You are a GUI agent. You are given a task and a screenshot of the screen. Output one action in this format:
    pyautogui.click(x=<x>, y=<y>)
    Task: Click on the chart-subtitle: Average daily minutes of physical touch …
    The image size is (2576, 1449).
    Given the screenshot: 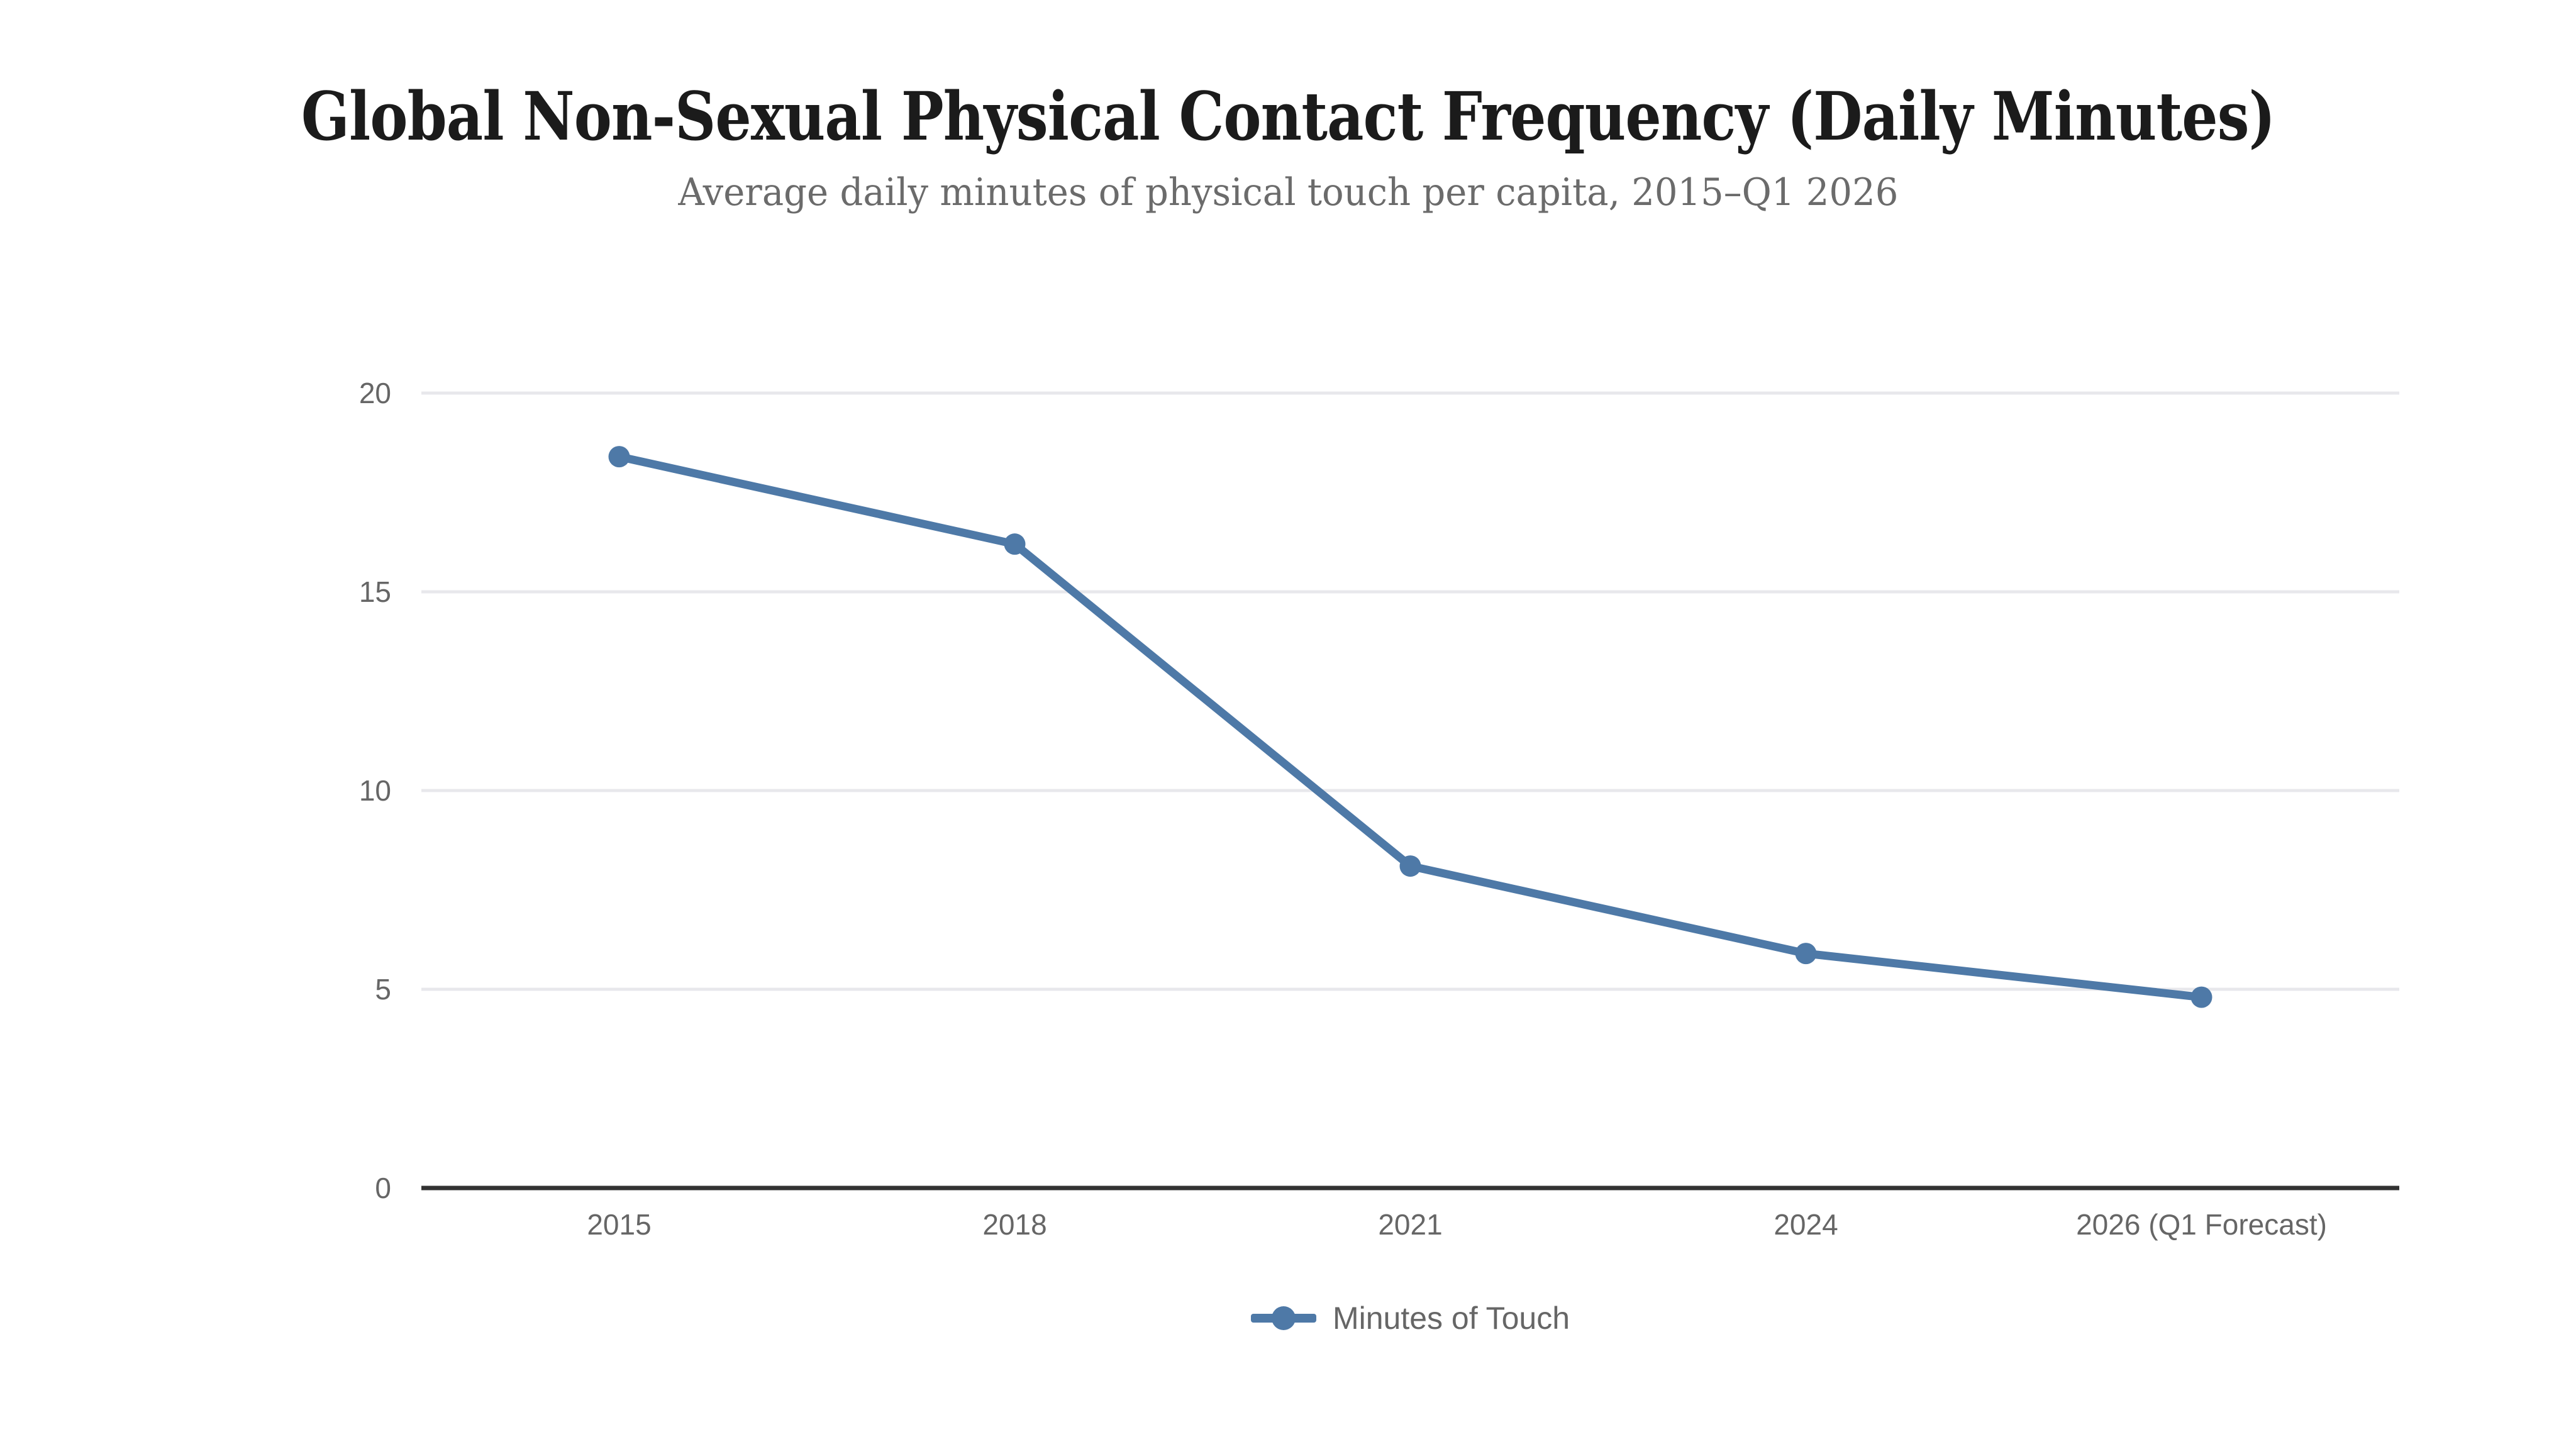 What is the action you would take?
    pyautogui.click(x=1288, y=192)
    